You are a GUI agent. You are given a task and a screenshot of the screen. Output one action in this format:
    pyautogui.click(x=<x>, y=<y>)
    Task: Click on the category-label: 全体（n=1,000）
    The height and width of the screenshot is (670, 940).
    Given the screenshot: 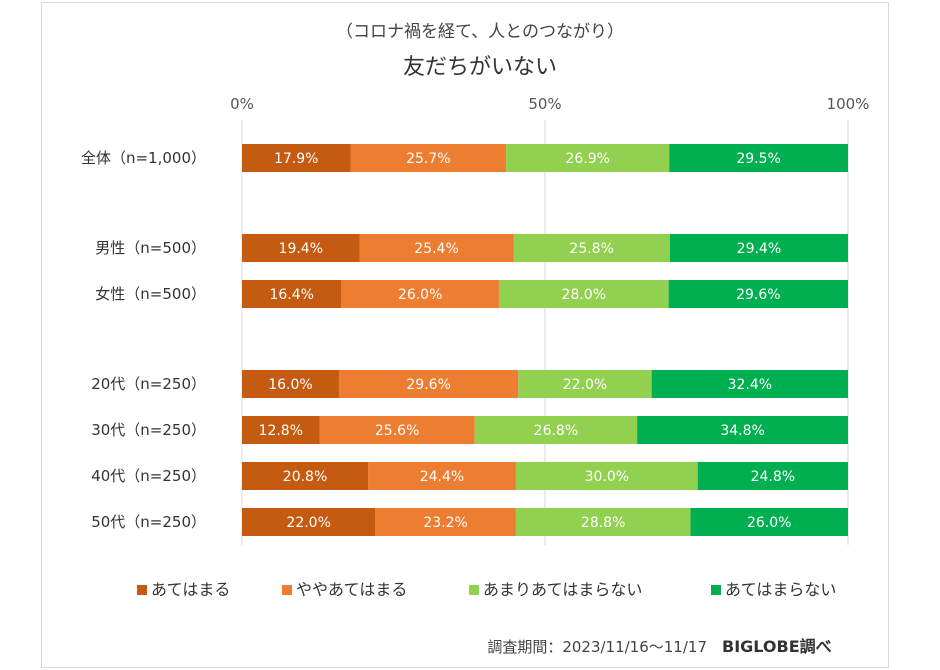 What is the action you would take?
    pyautogui.click(x=143, y=158)
    